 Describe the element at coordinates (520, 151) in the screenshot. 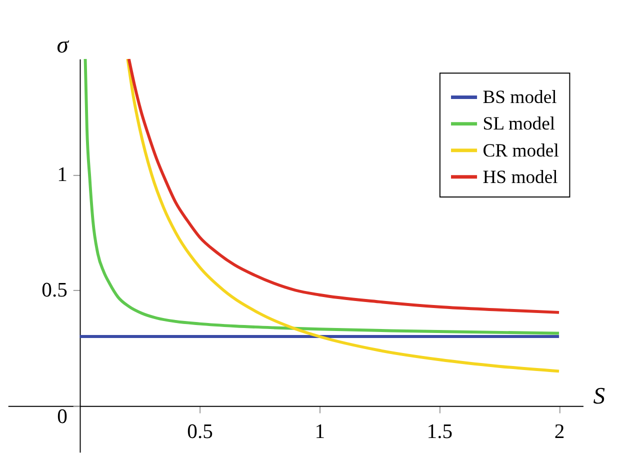

I see `legend-label: CR model` at that location.